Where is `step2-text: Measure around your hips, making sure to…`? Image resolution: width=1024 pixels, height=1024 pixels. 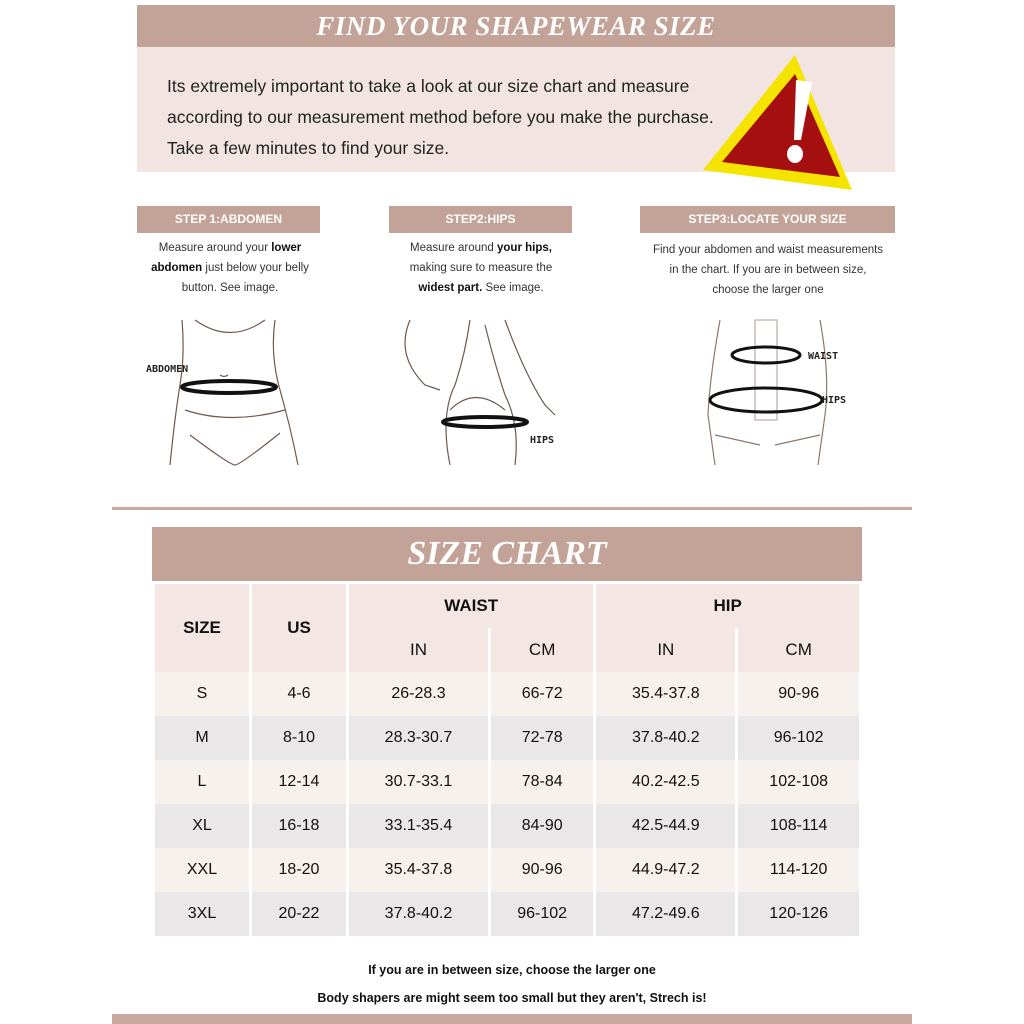
step2-text: Measure around your hips, making sure to… is located at coordinates (481, 268).